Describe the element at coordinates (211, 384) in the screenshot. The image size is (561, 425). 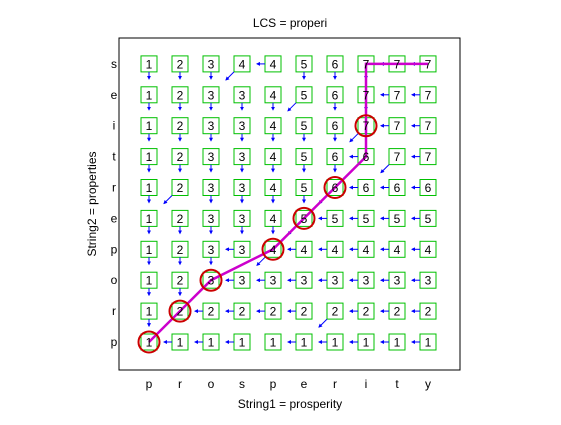
I see `x-tick-label: o` at that location.